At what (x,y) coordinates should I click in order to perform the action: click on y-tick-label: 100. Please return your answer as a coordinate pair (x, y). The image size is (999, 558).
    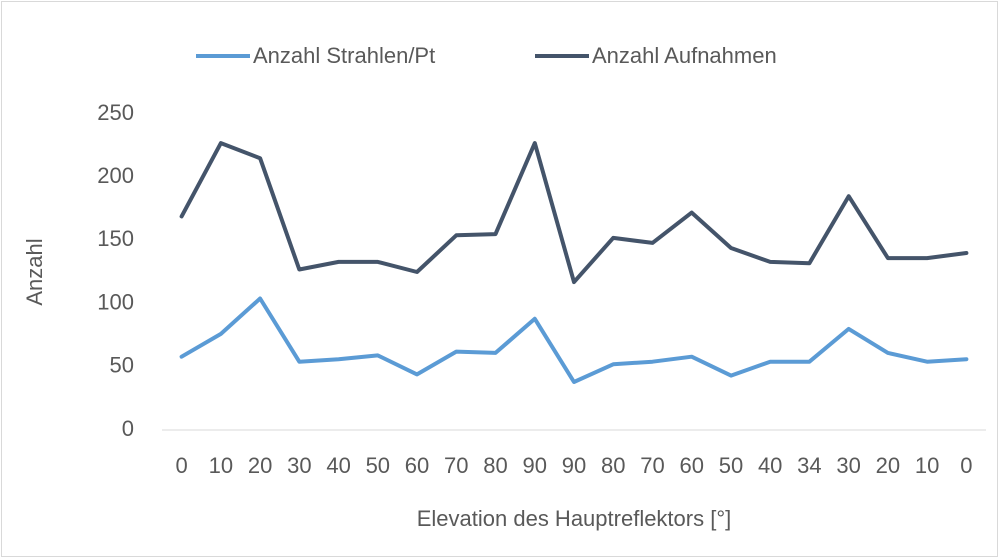
    Looking at the image, I should click on (115, 301).